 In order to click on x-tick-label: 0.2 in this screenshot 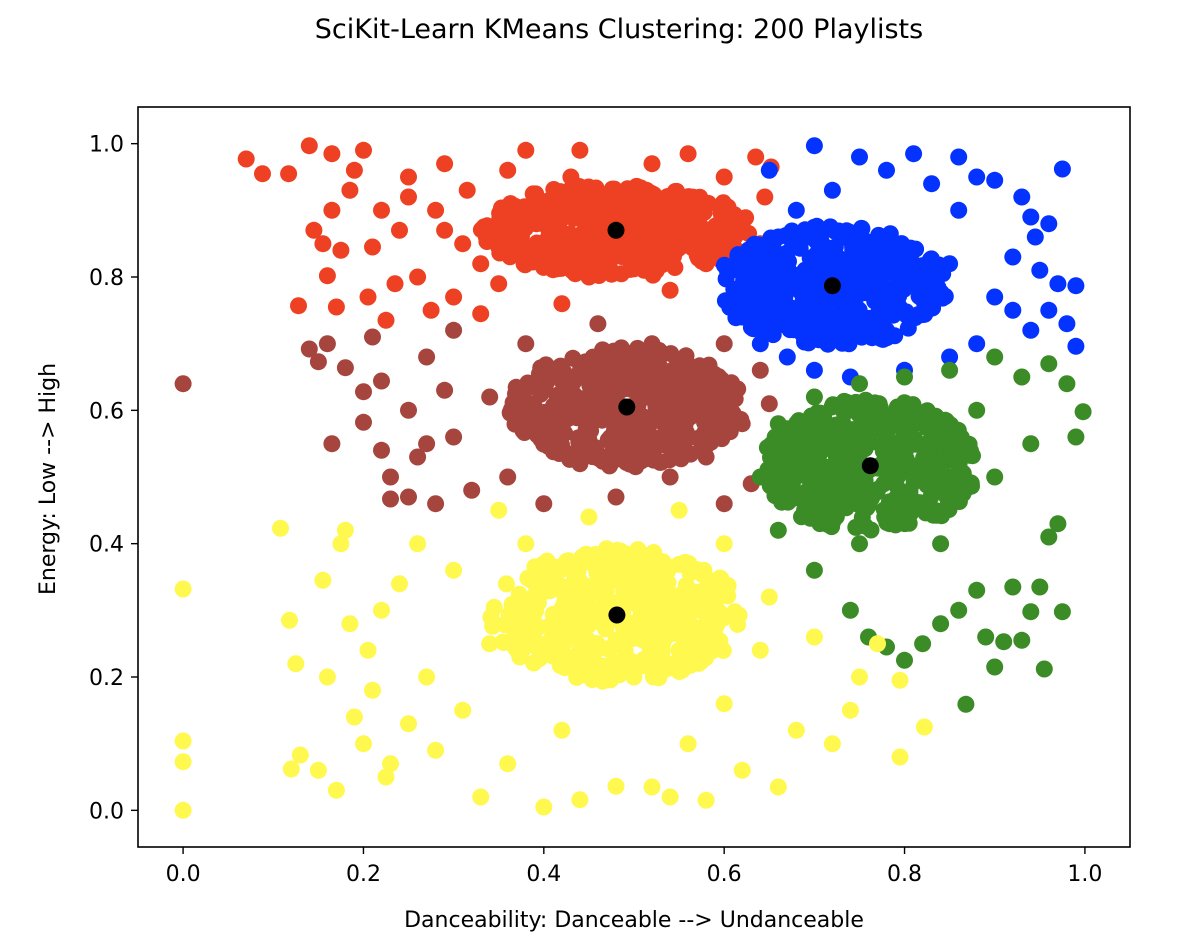, I will do `click(363, 874)`.